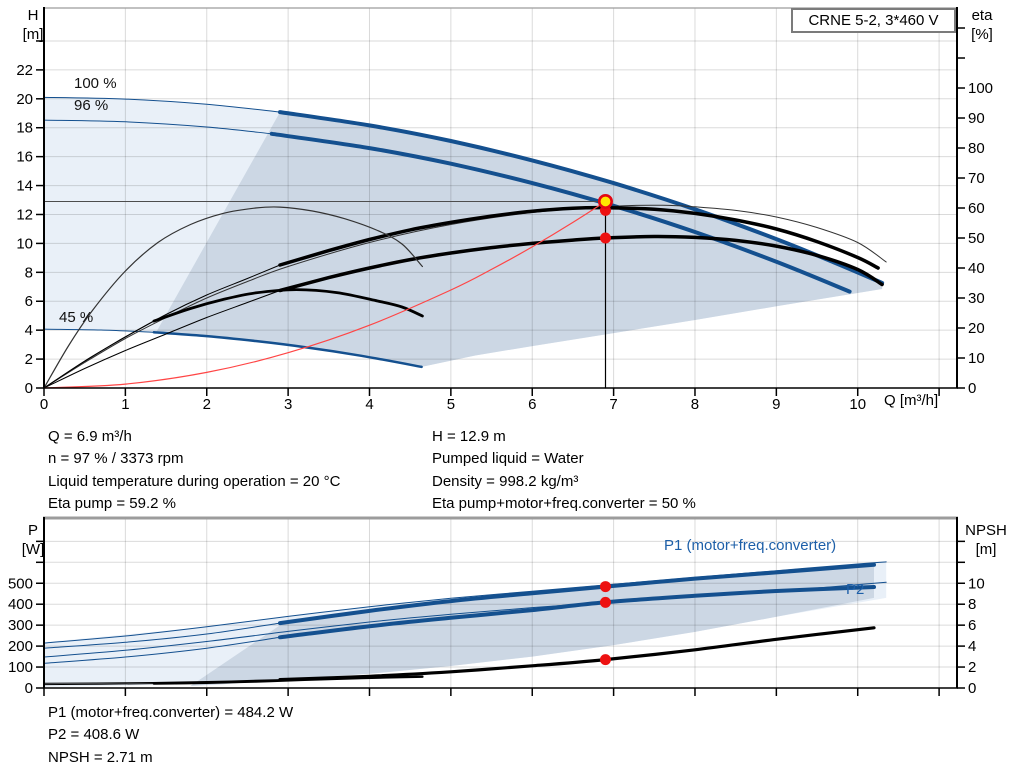 The height and width of the screenshot is (781, 1024). What do you see at coordinates (605, 238) in the screenshot?
I see `eta-total-value-dot` at bounding box center [605, 238].